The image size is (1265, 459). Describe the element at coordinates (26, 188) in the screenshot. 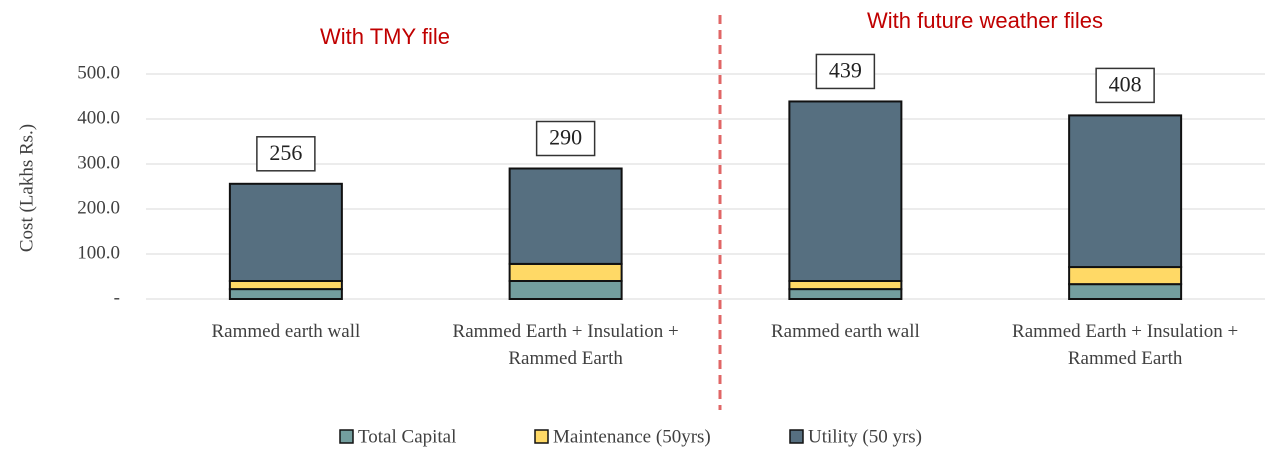

I see `y-axis-label: Cost (Lakhs Rs.)` at that location.